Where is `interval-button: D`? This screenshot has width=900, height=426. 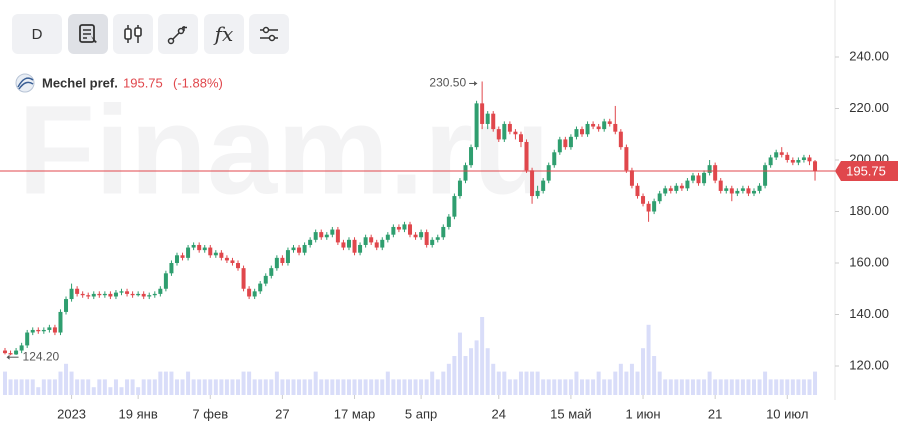 interval-button: D is located at coordinates (37, 34).